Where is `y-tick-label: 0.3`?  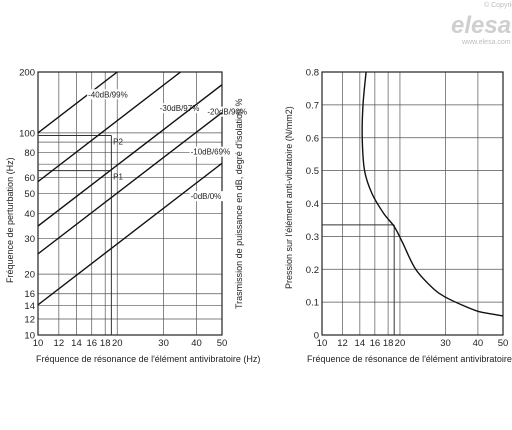 y-tick-label: 0.3 is located at coordinates (312, 237).